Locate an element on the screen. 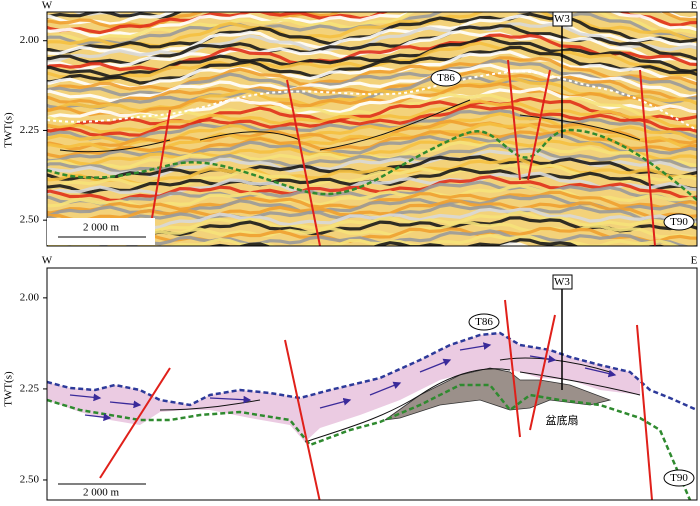 Image resolution: width=700 pixels, height=506 pixels. scale-box is located at coordinates (101, 231).